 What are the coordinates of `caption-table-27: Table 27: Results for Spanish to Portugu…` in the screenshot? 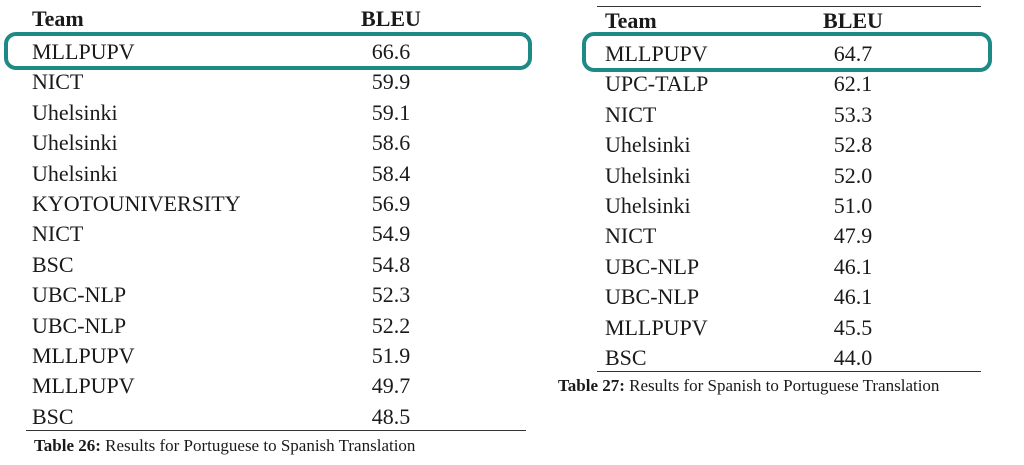 It's located at (748, 386).